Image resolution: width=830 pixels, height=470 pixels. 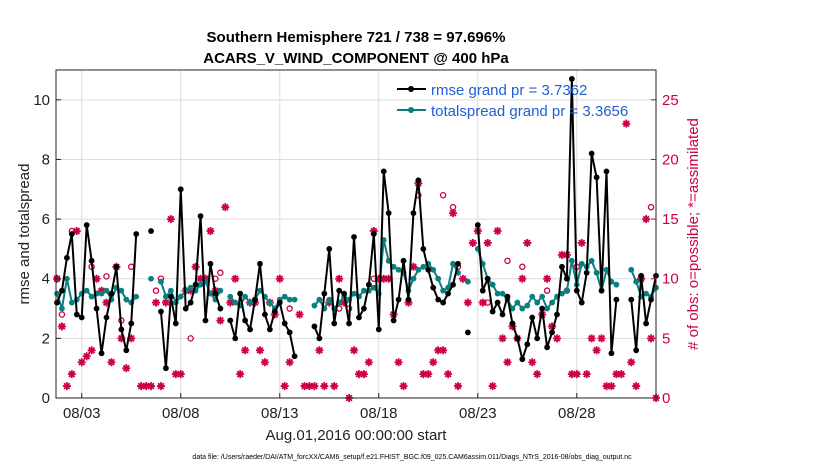 I want to click on y-axis-ticks: 0 2 4 6 8 10, so click(x=47, y=249).